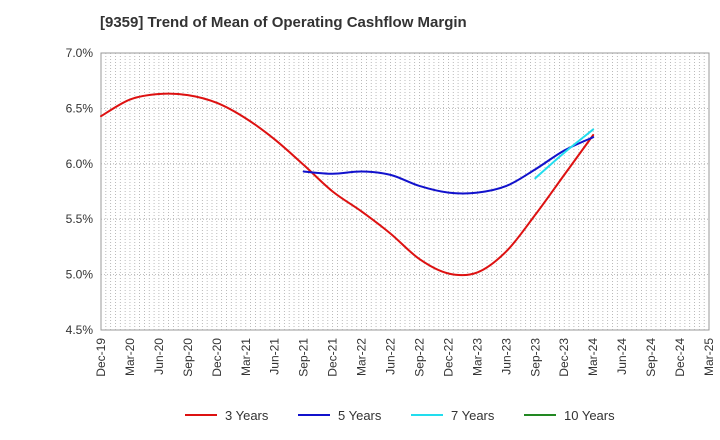 Image resolution: width=720 pixels, height=440 pixels. I want to click on y-tick-label: 4.5%, so click(80, 330).